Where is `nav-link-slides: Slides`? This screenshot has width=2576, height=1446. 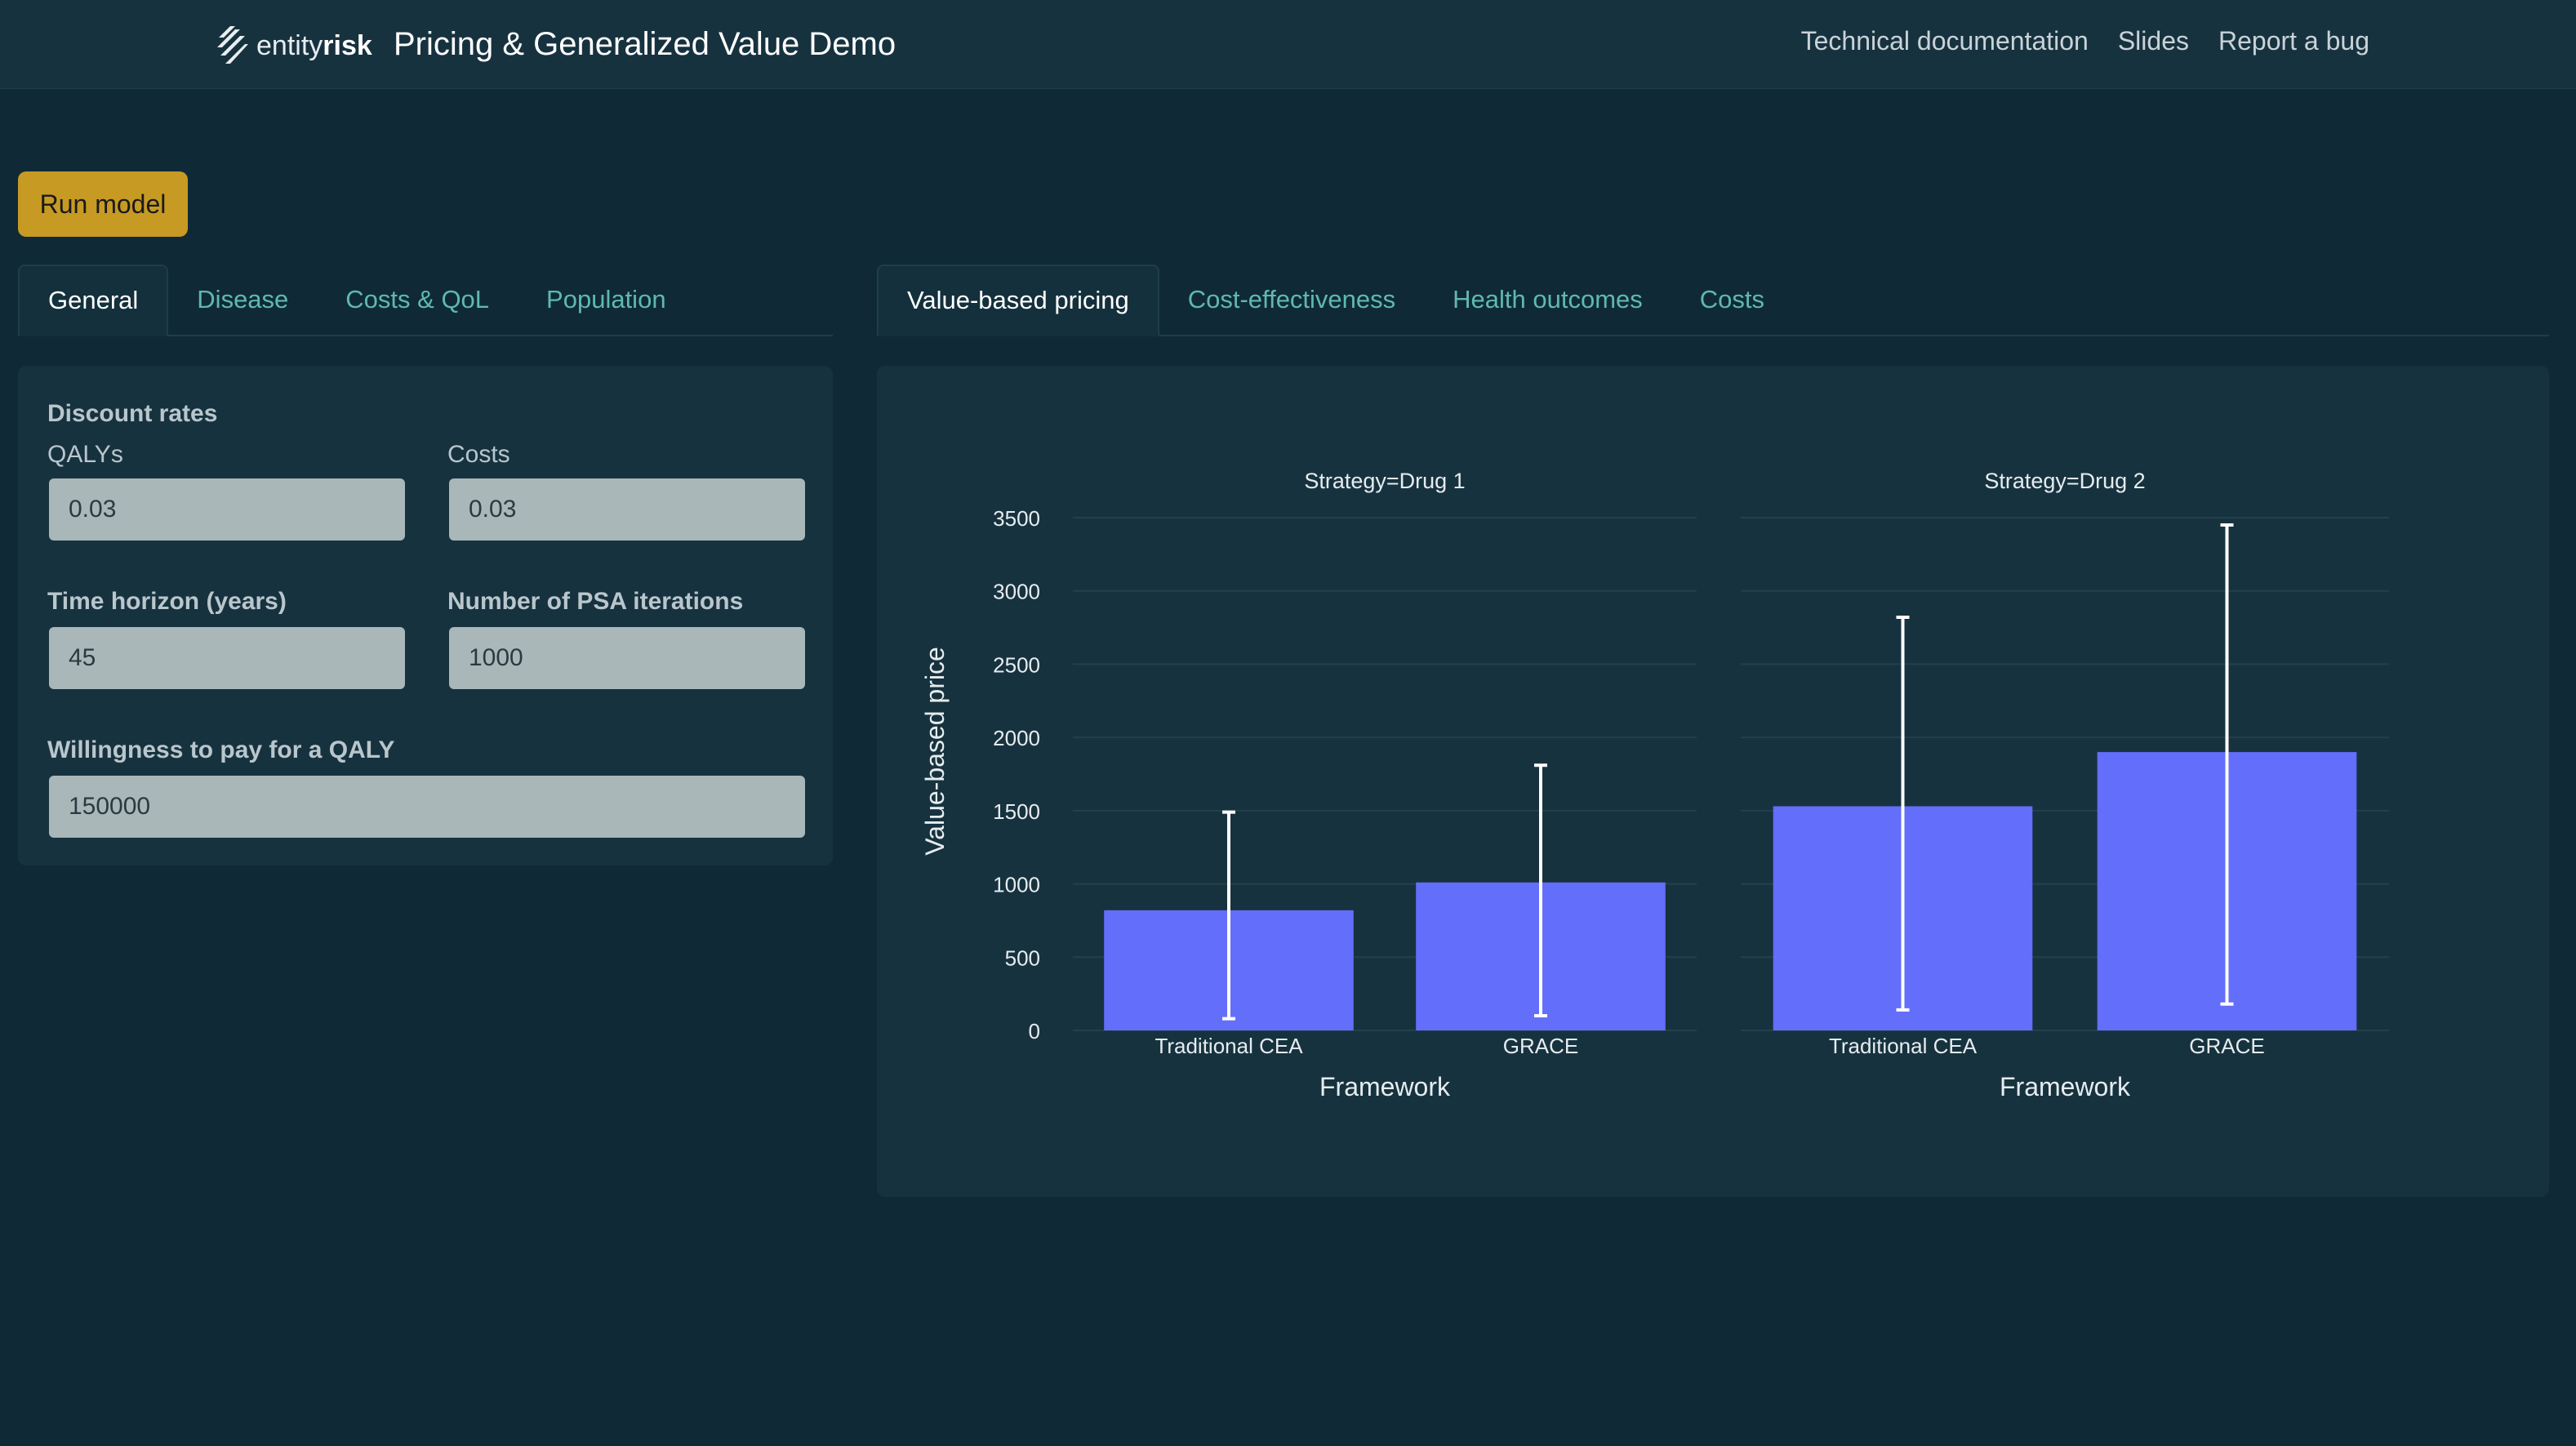
nav-link-slides: Slides is located at coordinates (2153, 41).